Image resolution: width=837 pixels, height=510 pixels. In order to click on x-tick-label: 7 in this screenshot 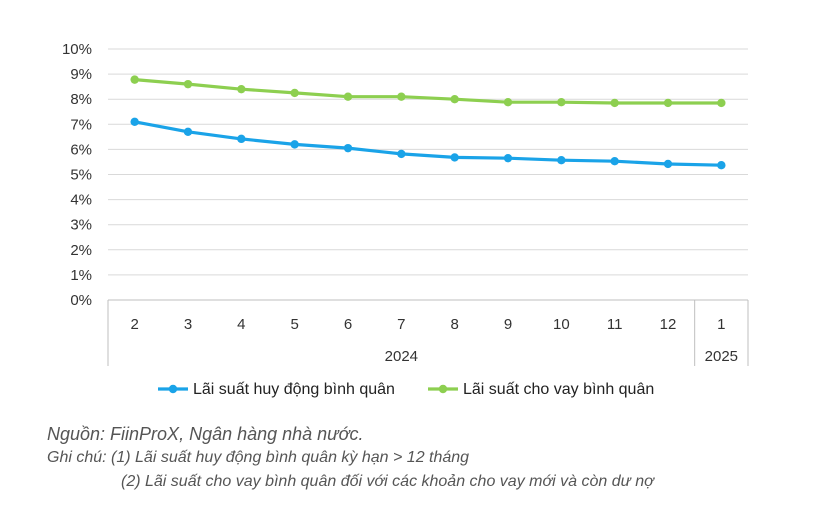, I will do `click(401, 324)`.